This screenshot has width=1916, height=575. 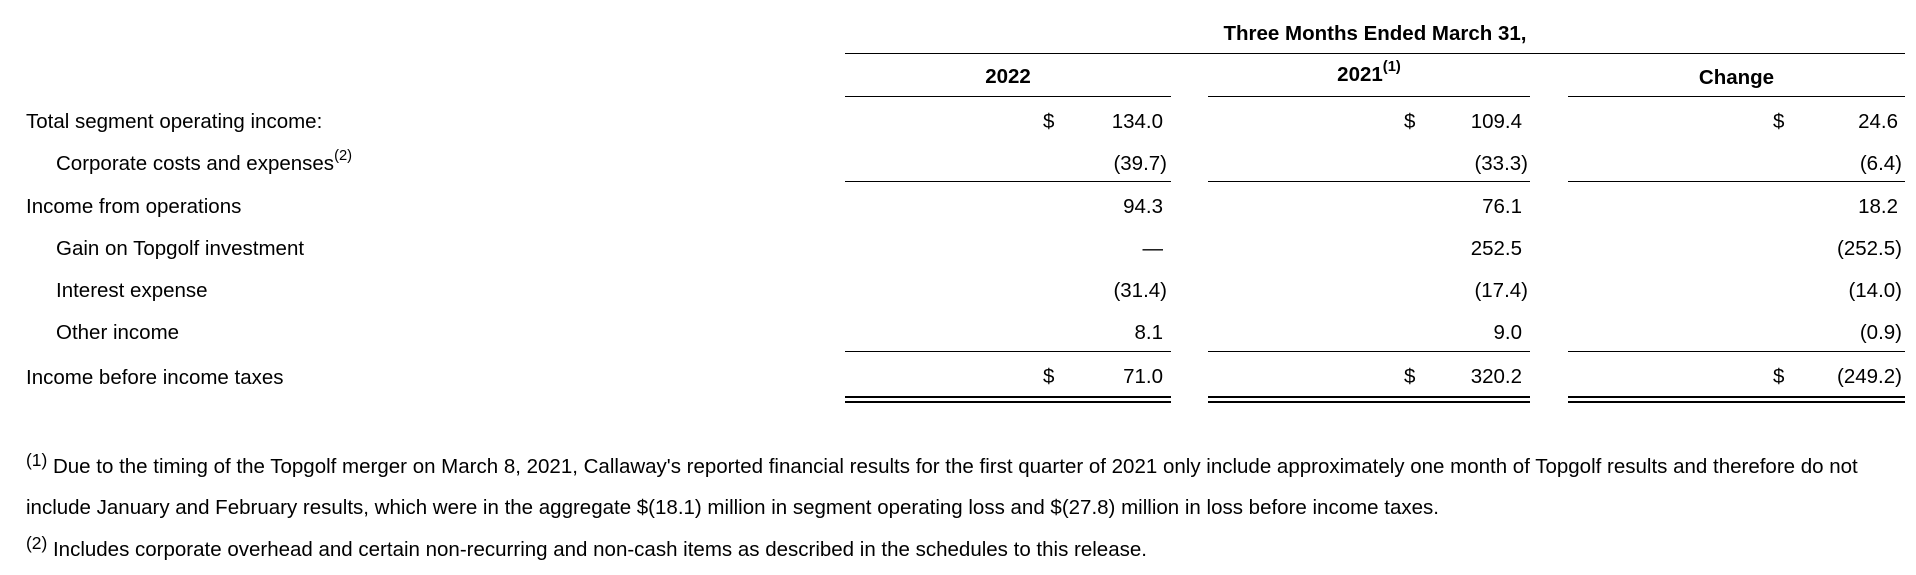 I want to click on row-label-income-before-income-taxes: Income before income taxes, so click(x=155, y=377).